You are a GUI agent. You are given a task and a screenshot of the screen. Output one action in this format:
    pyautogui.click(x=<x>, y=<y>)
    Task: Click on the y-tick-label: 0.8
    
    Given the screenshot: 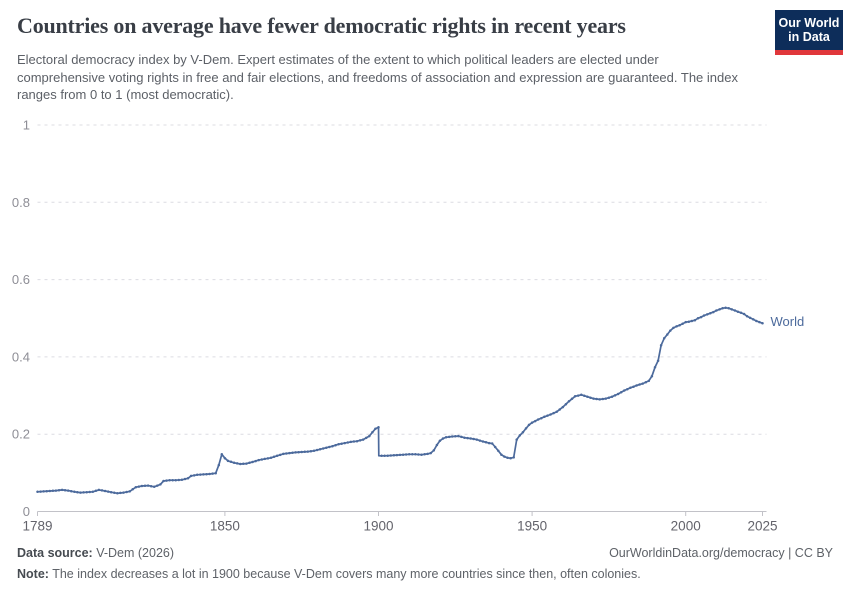 What is the action you would take?
    pyautogui.click(x=21, y=202)
    